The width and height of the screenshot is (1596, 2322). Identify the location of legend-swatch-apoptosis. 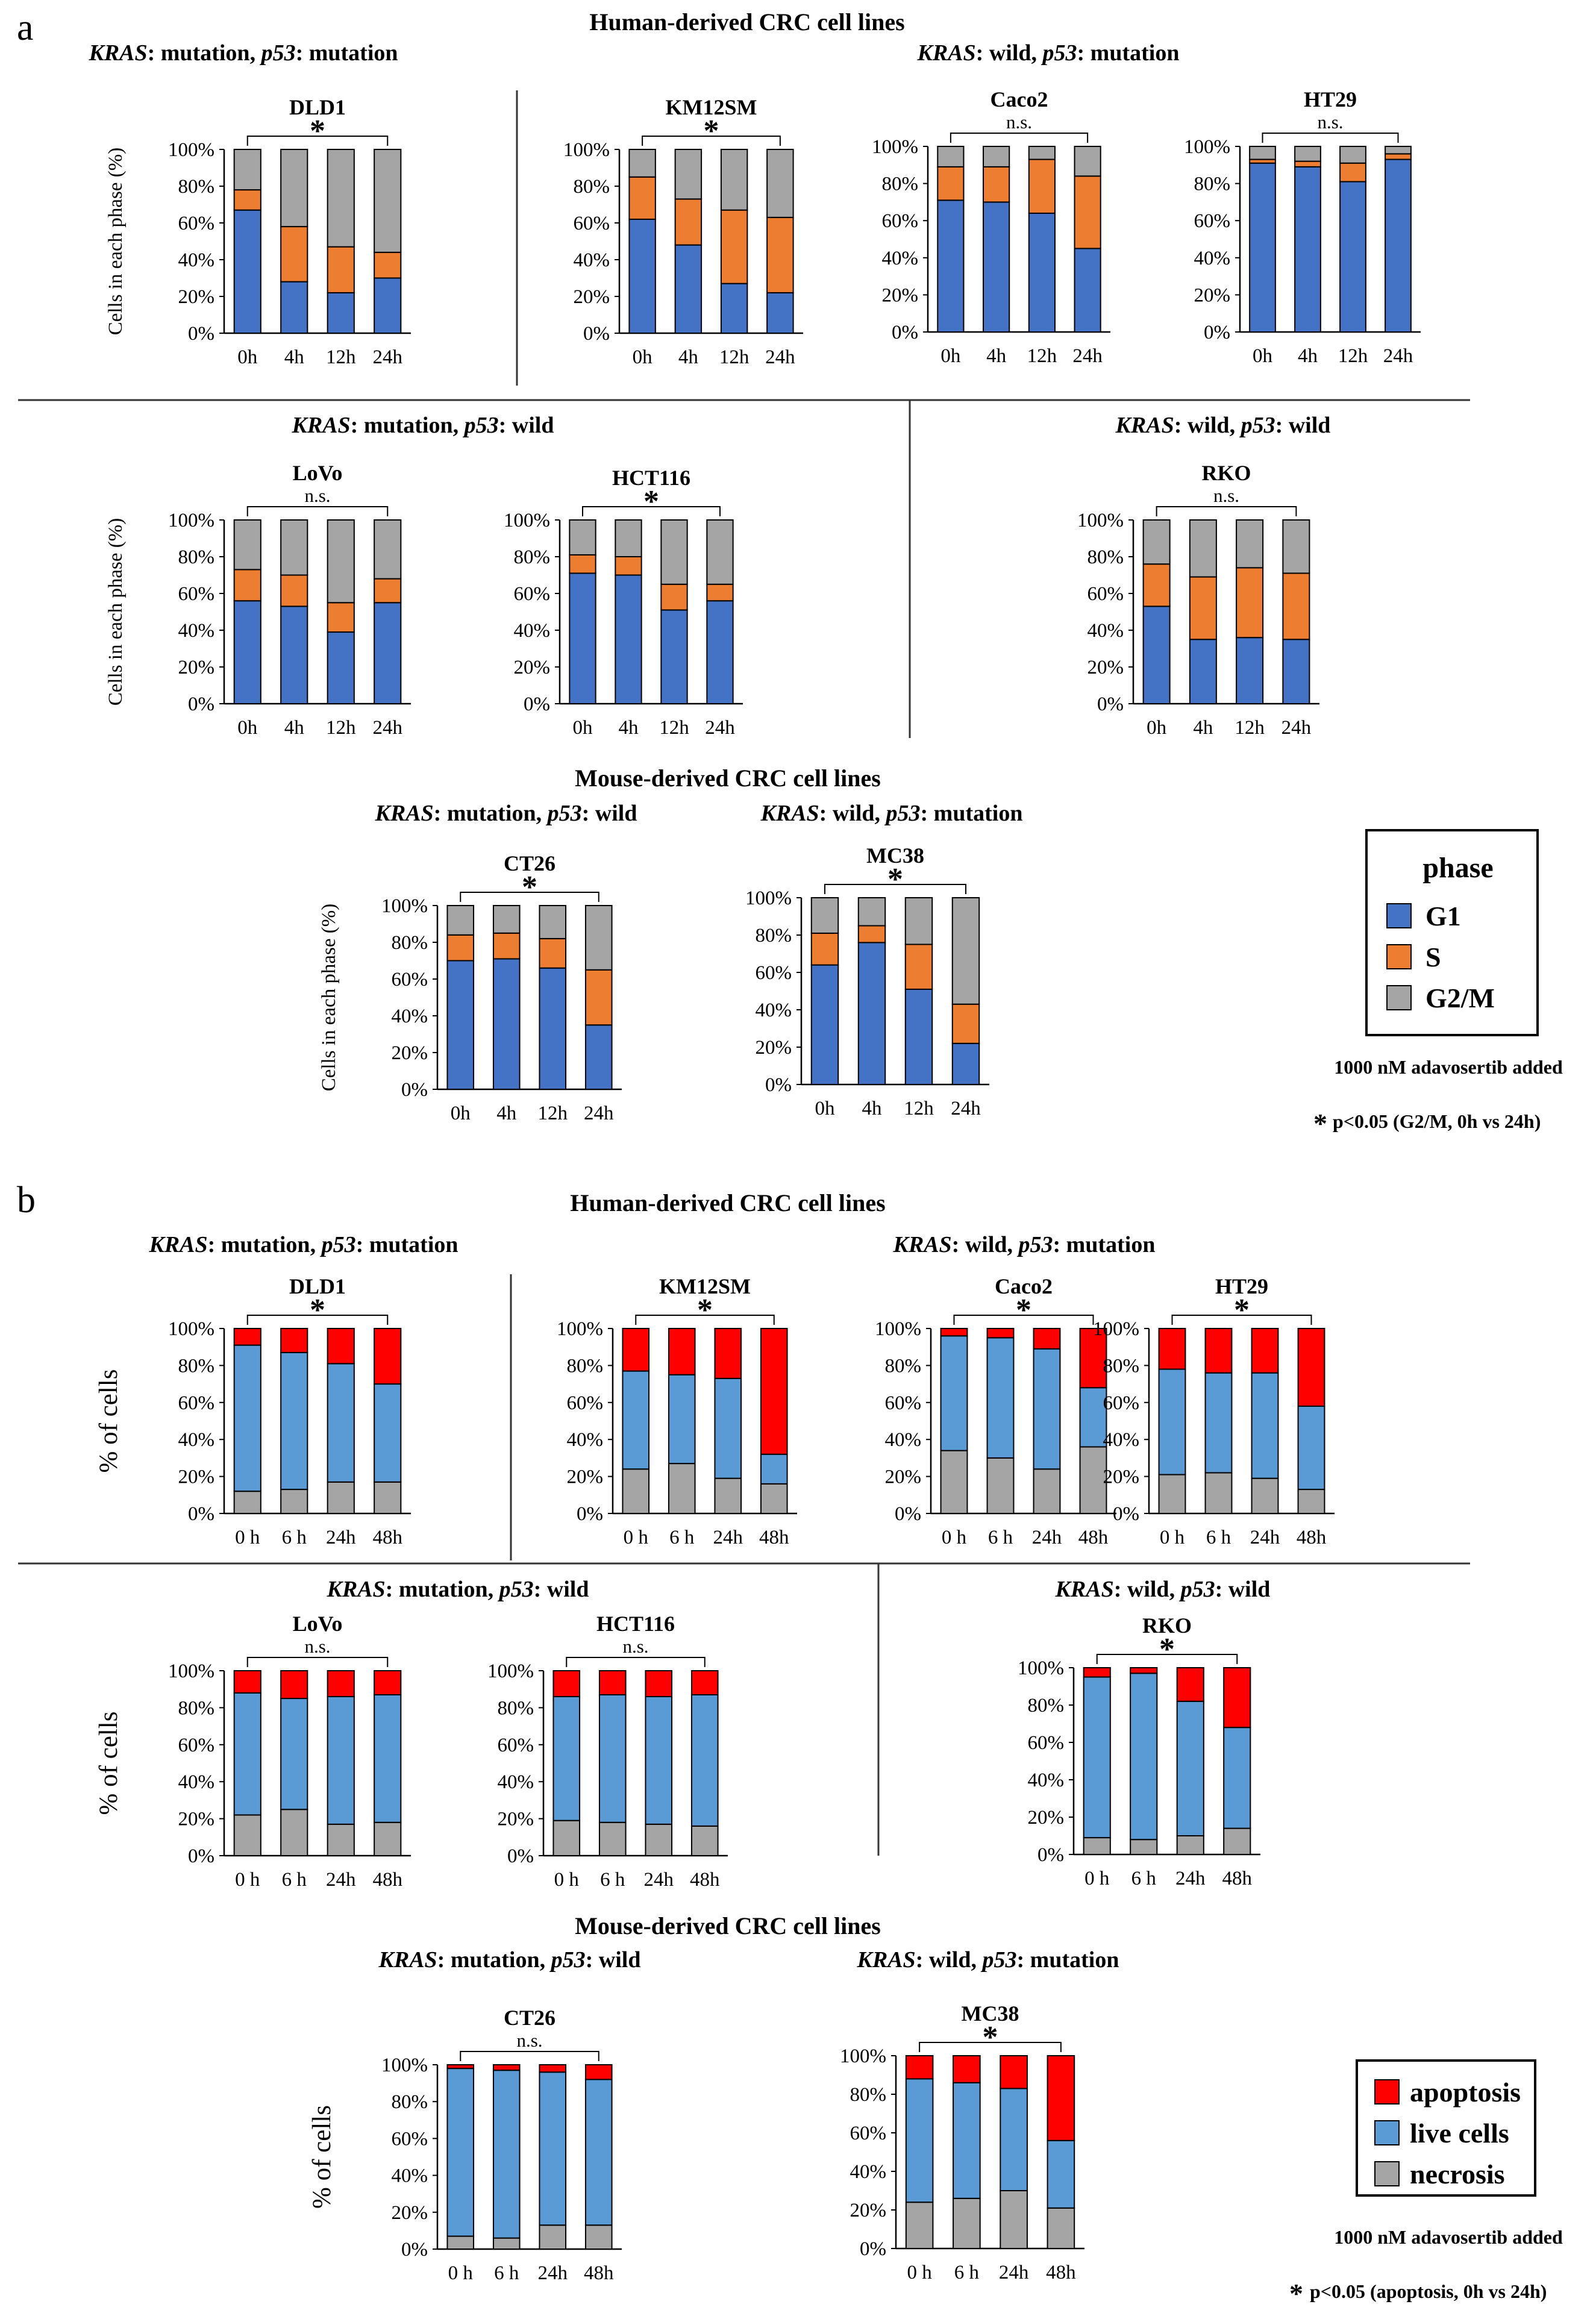
(1387, 2092).